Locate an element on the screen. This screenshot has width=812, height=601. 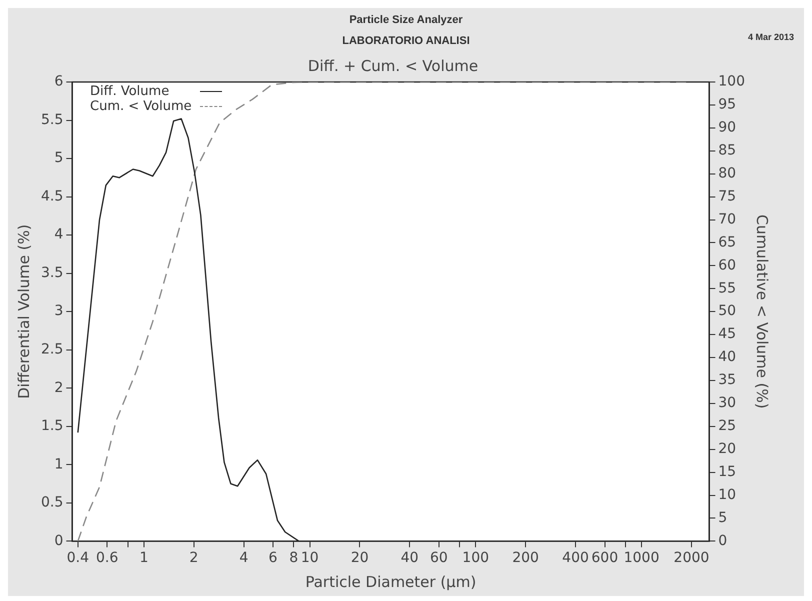
y-tick-label: 3.5 is located at coordinates (52, 272).